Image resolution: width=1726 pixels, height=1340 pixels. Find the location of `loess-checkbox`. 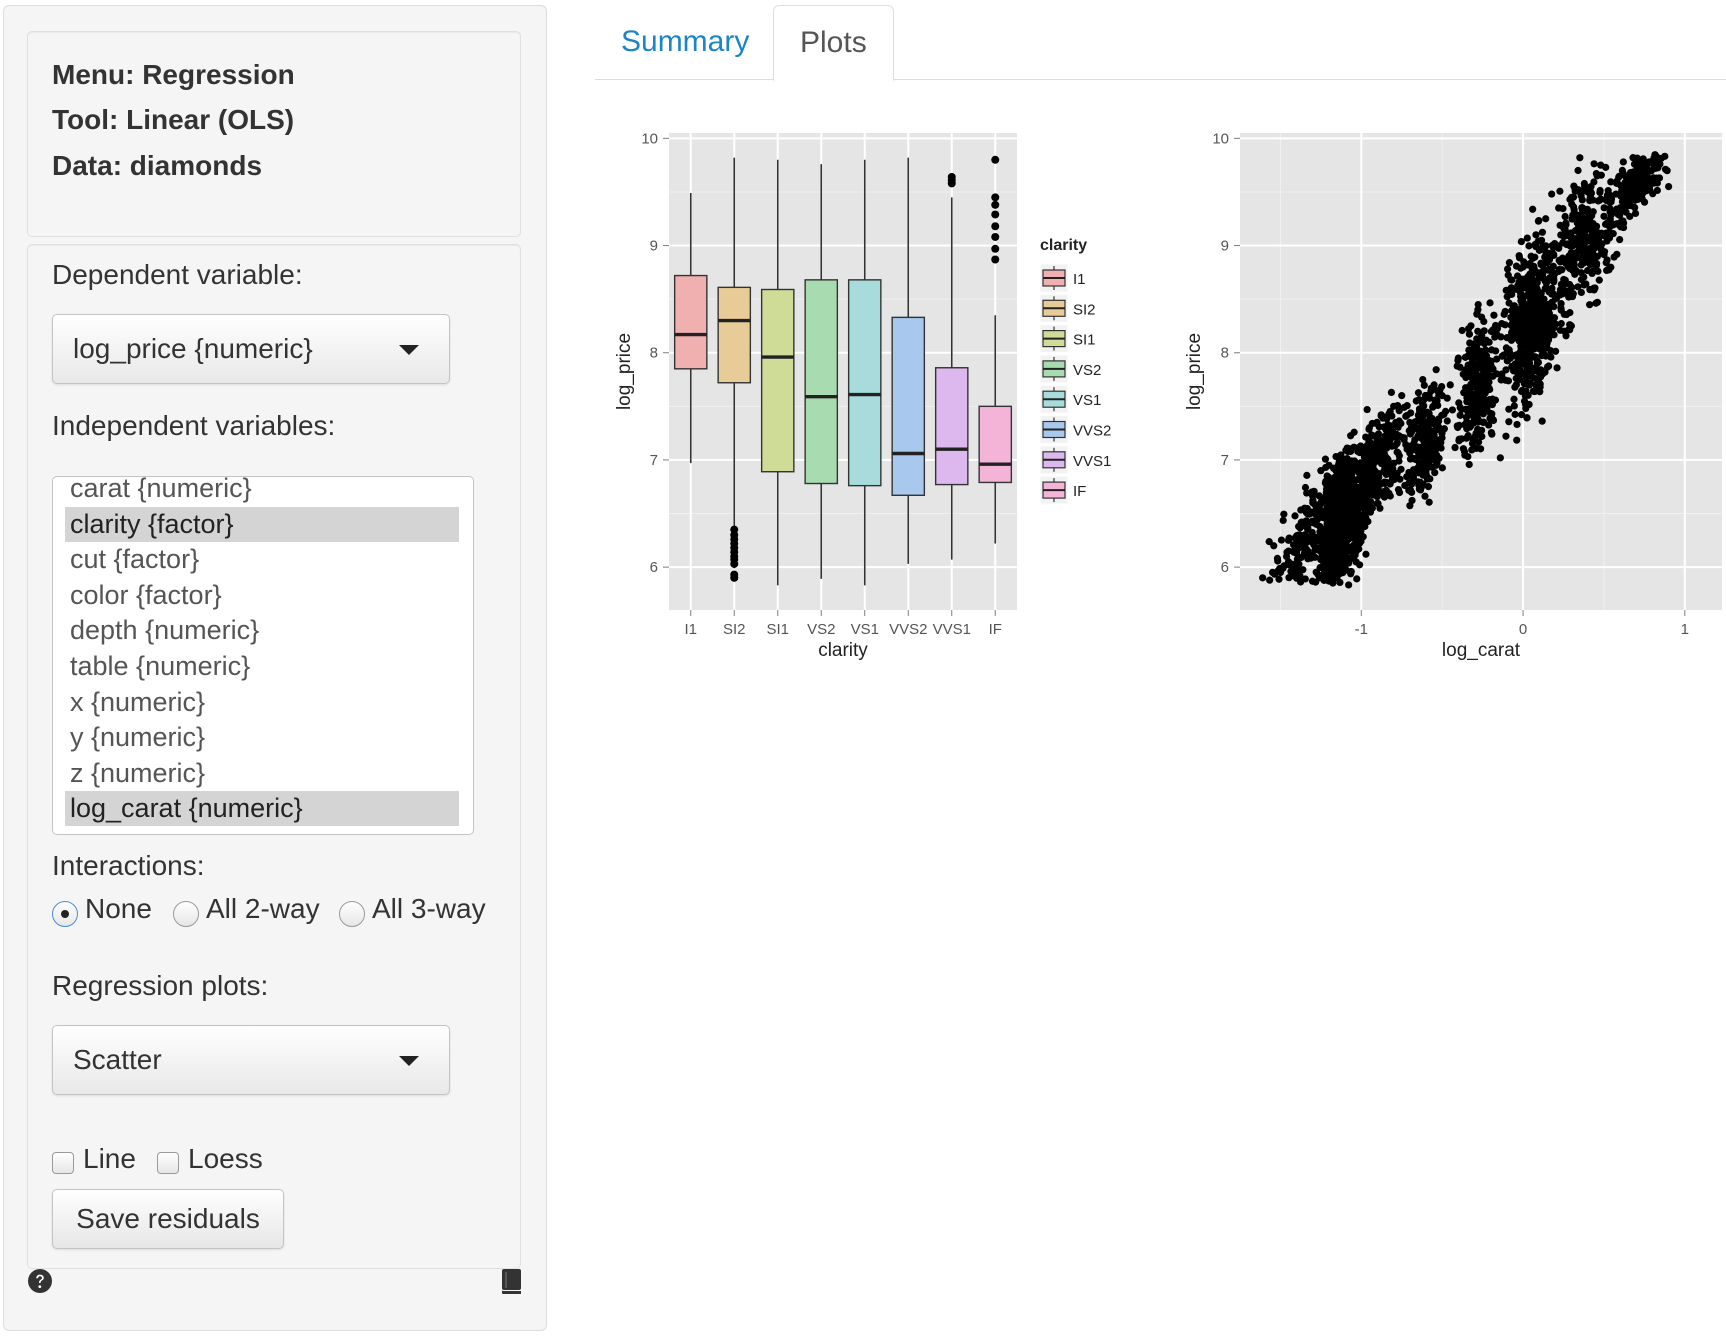

loess-checkbox is located at coordinates (168, 1163).